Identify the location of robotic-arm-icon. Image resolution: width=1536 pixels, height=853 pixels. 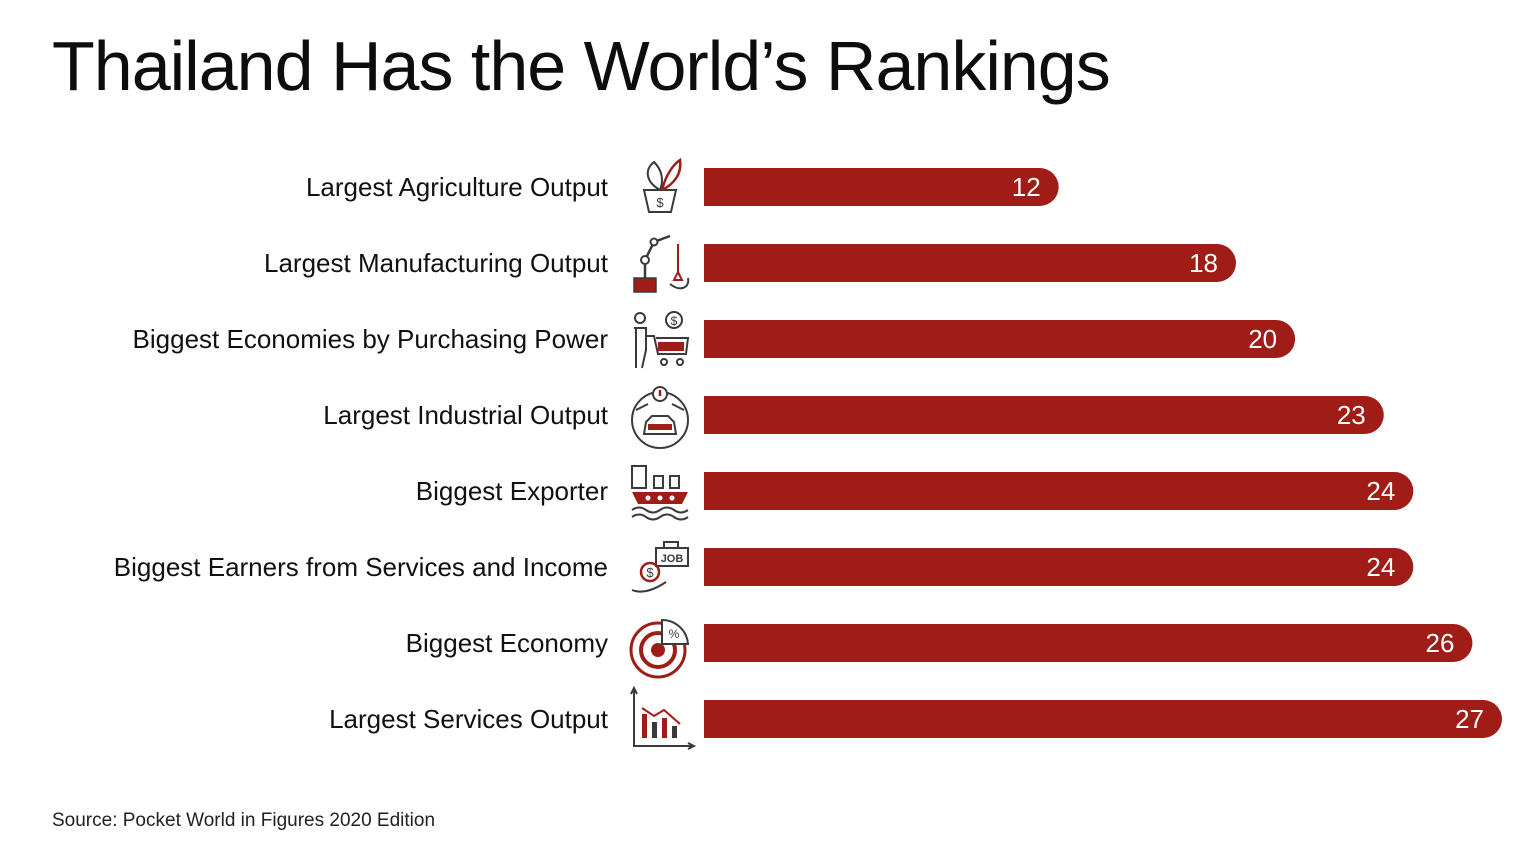
(661, 263).